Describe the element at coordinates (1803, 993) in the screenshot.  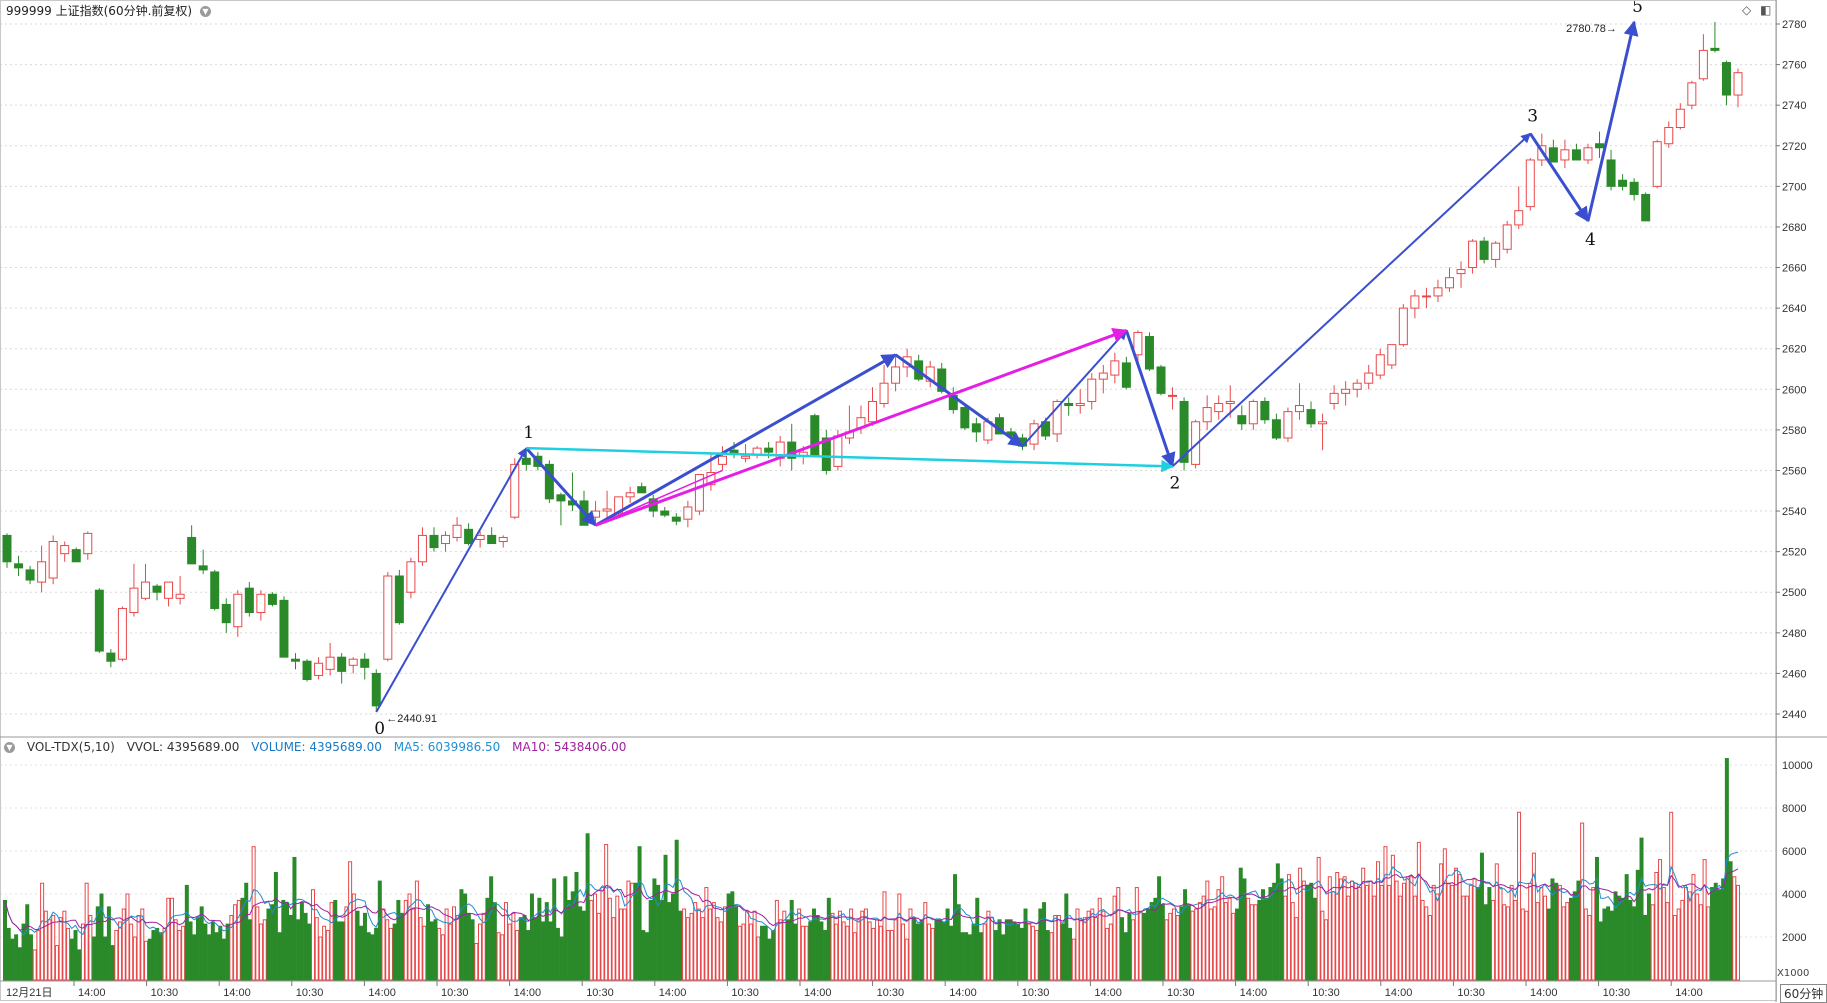
I see `period-label: 60分钟` at that location.